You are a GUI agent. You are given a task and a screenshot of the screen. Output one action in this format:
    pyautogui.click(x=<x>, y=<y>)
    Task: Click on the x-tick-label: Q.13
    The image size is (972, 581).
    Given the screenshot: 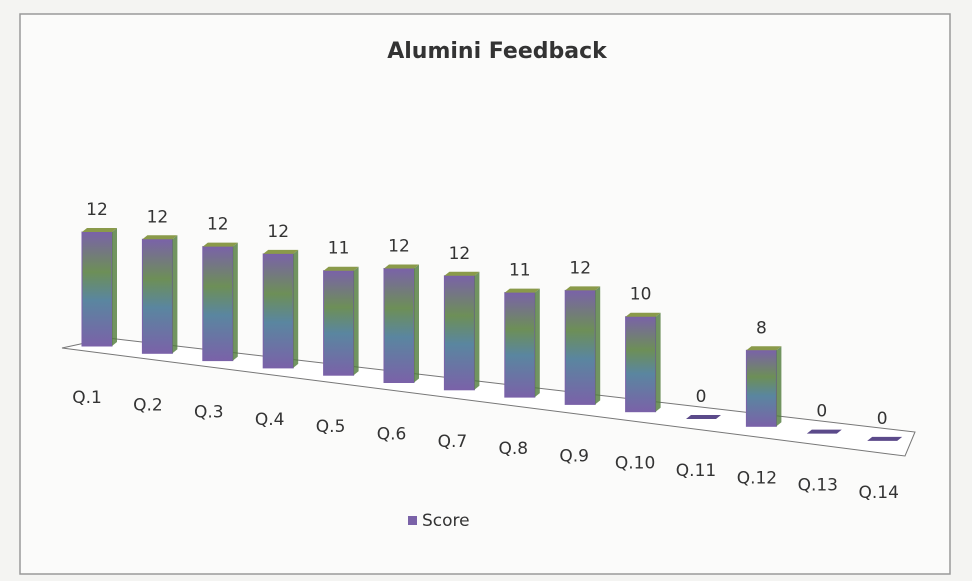 What is the action you would take?
    pyautogui.click(x=818, y=486)
    